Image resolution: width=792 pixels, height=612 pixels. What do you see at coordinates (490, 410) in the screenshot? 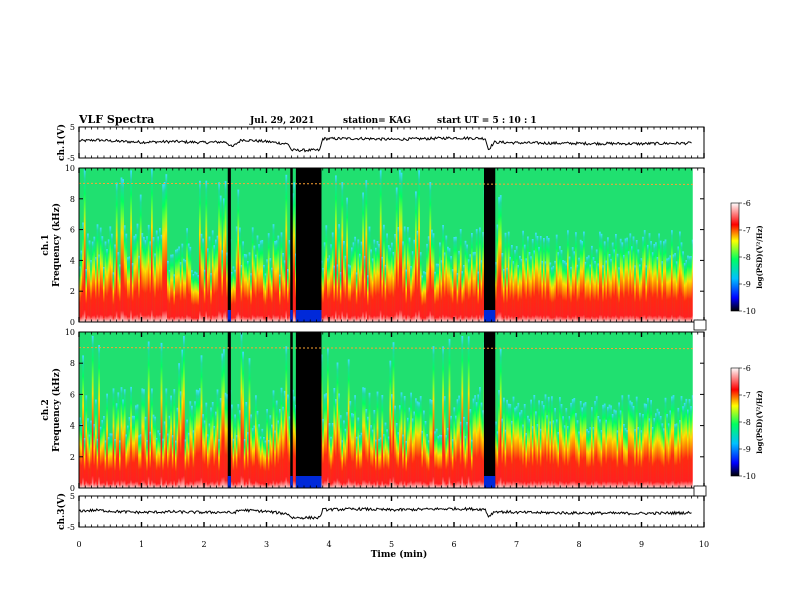
I see `signal-gap` at bounding box center [490, 410].